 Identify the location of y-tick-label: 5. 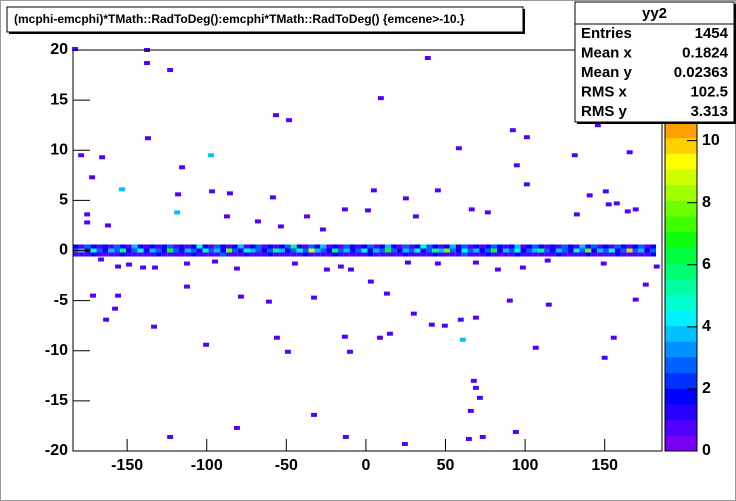
(63, 200).